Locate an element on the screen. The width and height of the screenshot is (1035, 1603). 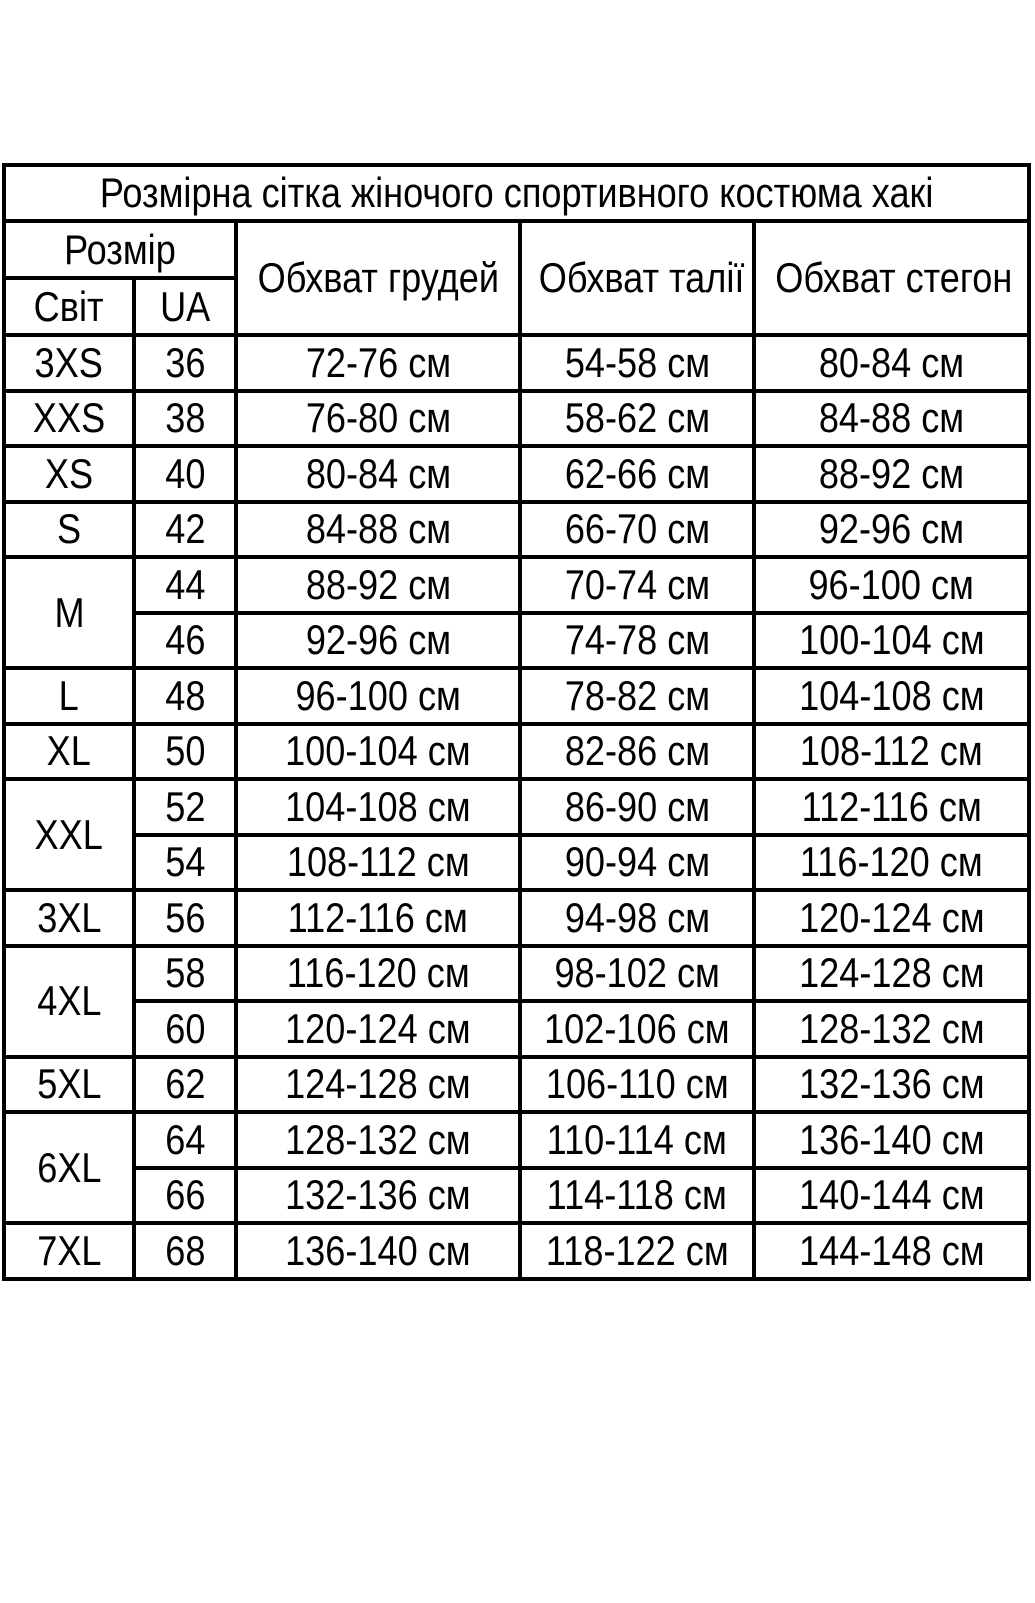
ua-size-cell-value: 56 is located at coordinates (185, 917).